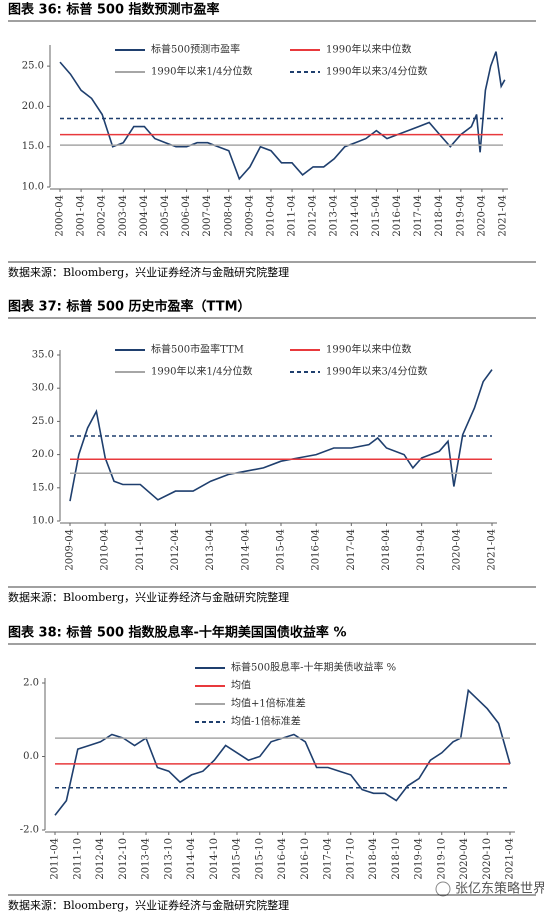 The height and width of the screenshot is (916, 544). Describe the element at coordinates (60, 216) in the screenshot. I see `x-tick-label: 2000-04` at that location.